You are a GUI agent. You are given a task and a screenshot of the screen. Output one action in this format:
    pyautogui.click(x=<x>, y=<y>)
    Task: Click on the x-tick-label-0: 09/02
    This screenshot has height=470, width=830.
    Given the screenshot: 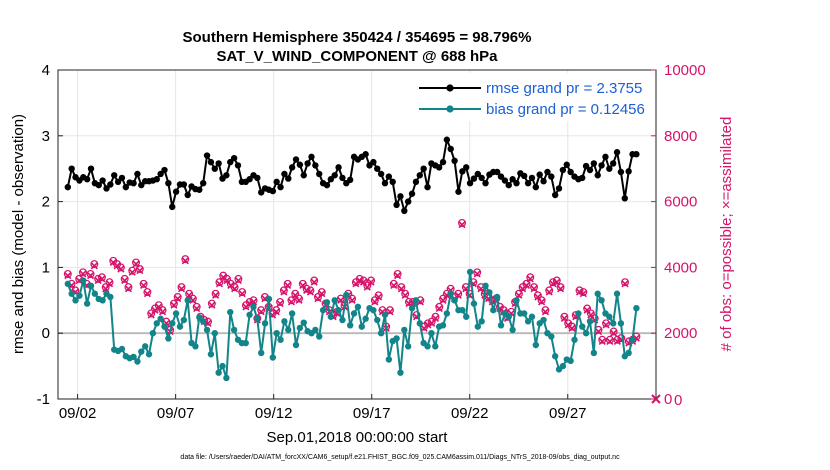 What is the action you would take?
    pyautogui.click(x=78, y=413)
    